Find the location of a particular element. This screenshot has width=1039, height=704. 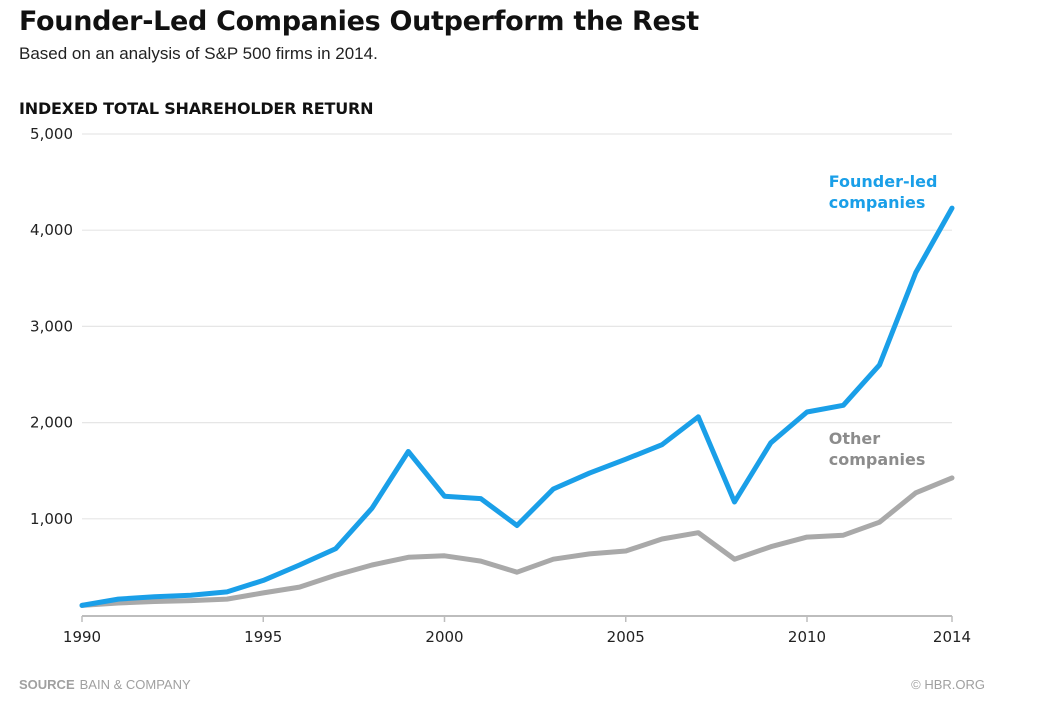

x-tick-label: 2005 is located at coordinates (626, 637).